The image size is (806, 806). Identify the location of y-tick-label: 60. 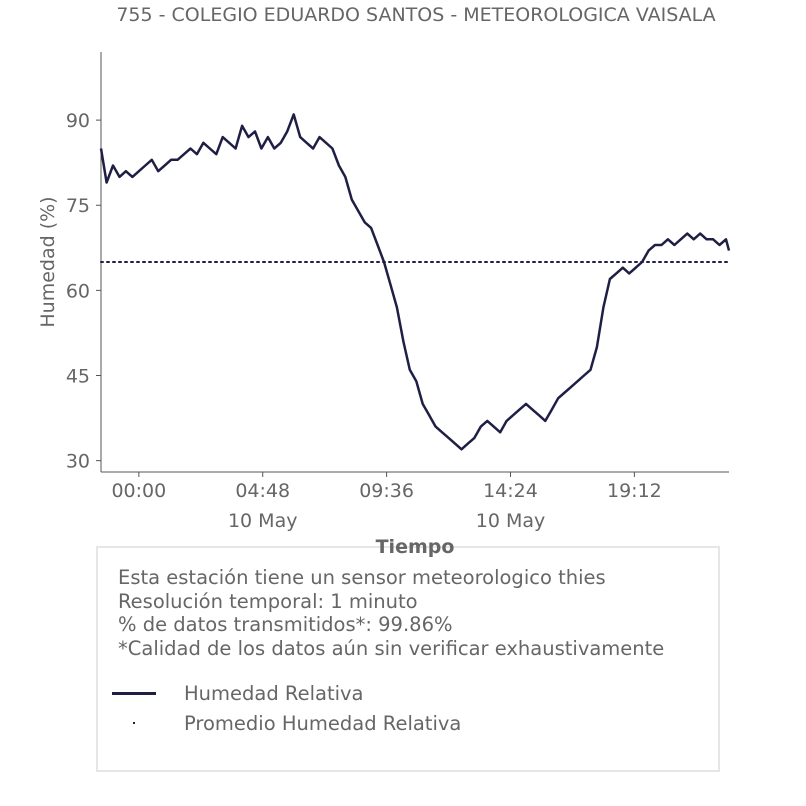
(78, 291).